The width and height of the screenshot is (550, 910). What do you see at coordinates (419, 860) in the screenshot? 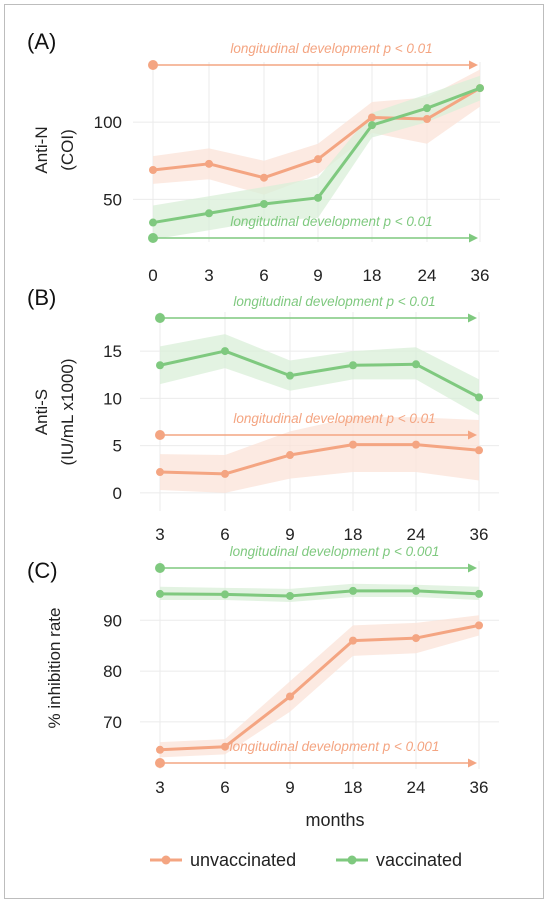
I see `legend-label-vaccinated: vaccinated` at bounding box center [419, 860].